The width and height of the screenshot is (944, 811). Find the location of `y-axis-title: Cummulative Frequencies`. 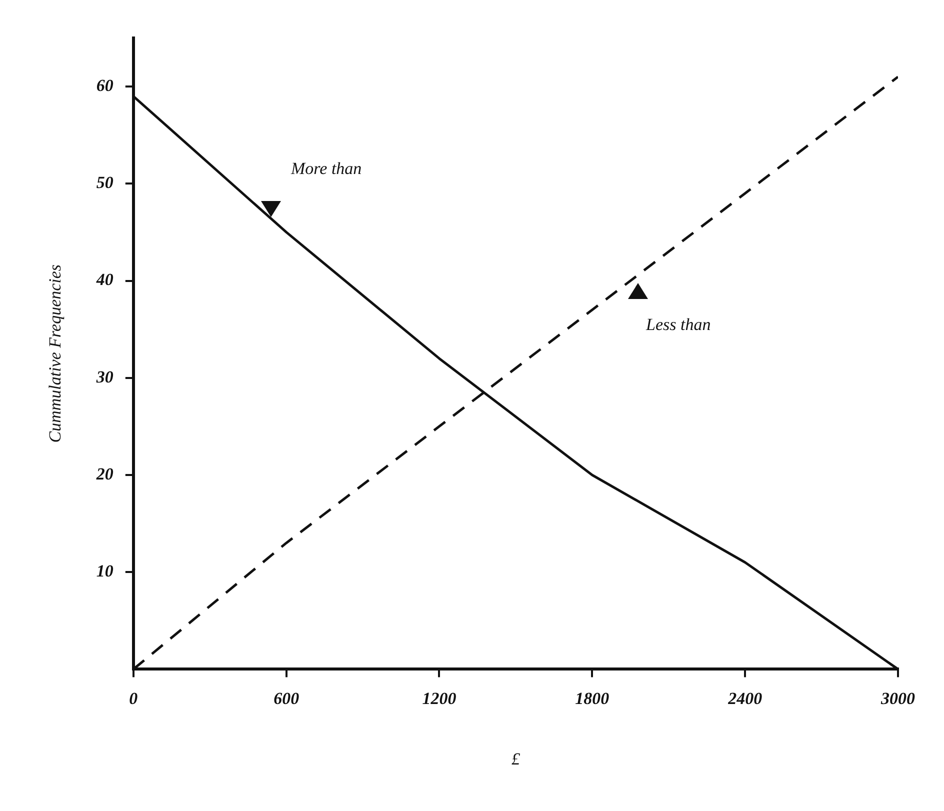

y-axis-title: Cummulative Frequencies is located at coordinates (55, 353).